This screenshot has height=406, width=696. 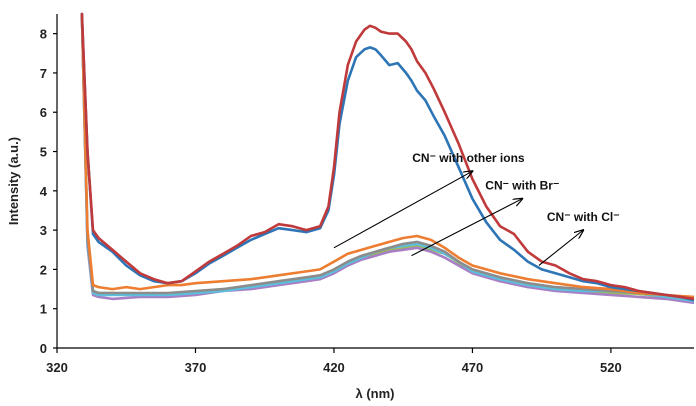 What do you see at coordinates (43, 112) in the screenshot?
I see `y-tick-label: 6` at bounding box center [43, 112].